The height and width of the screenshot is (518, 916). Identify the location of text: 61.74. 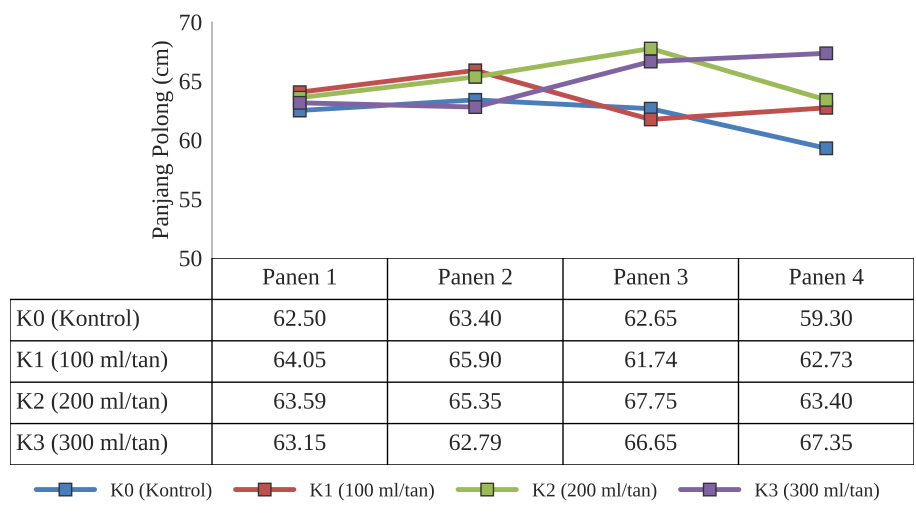
(651, 360).